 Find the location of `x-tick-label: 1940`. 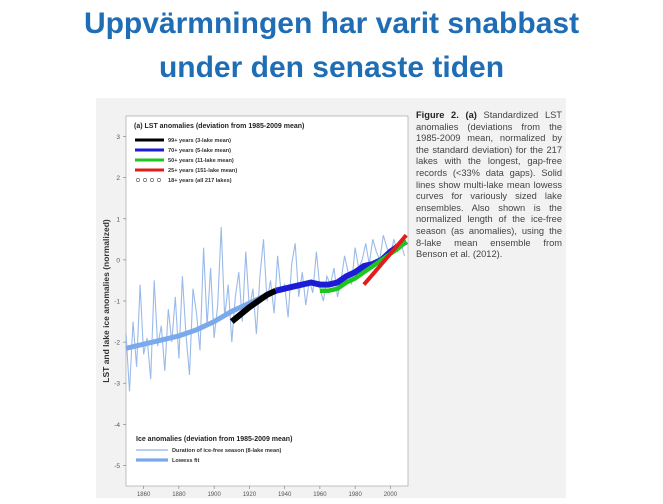

x-tick-label: 1940 is located at coordinates (285, 495).